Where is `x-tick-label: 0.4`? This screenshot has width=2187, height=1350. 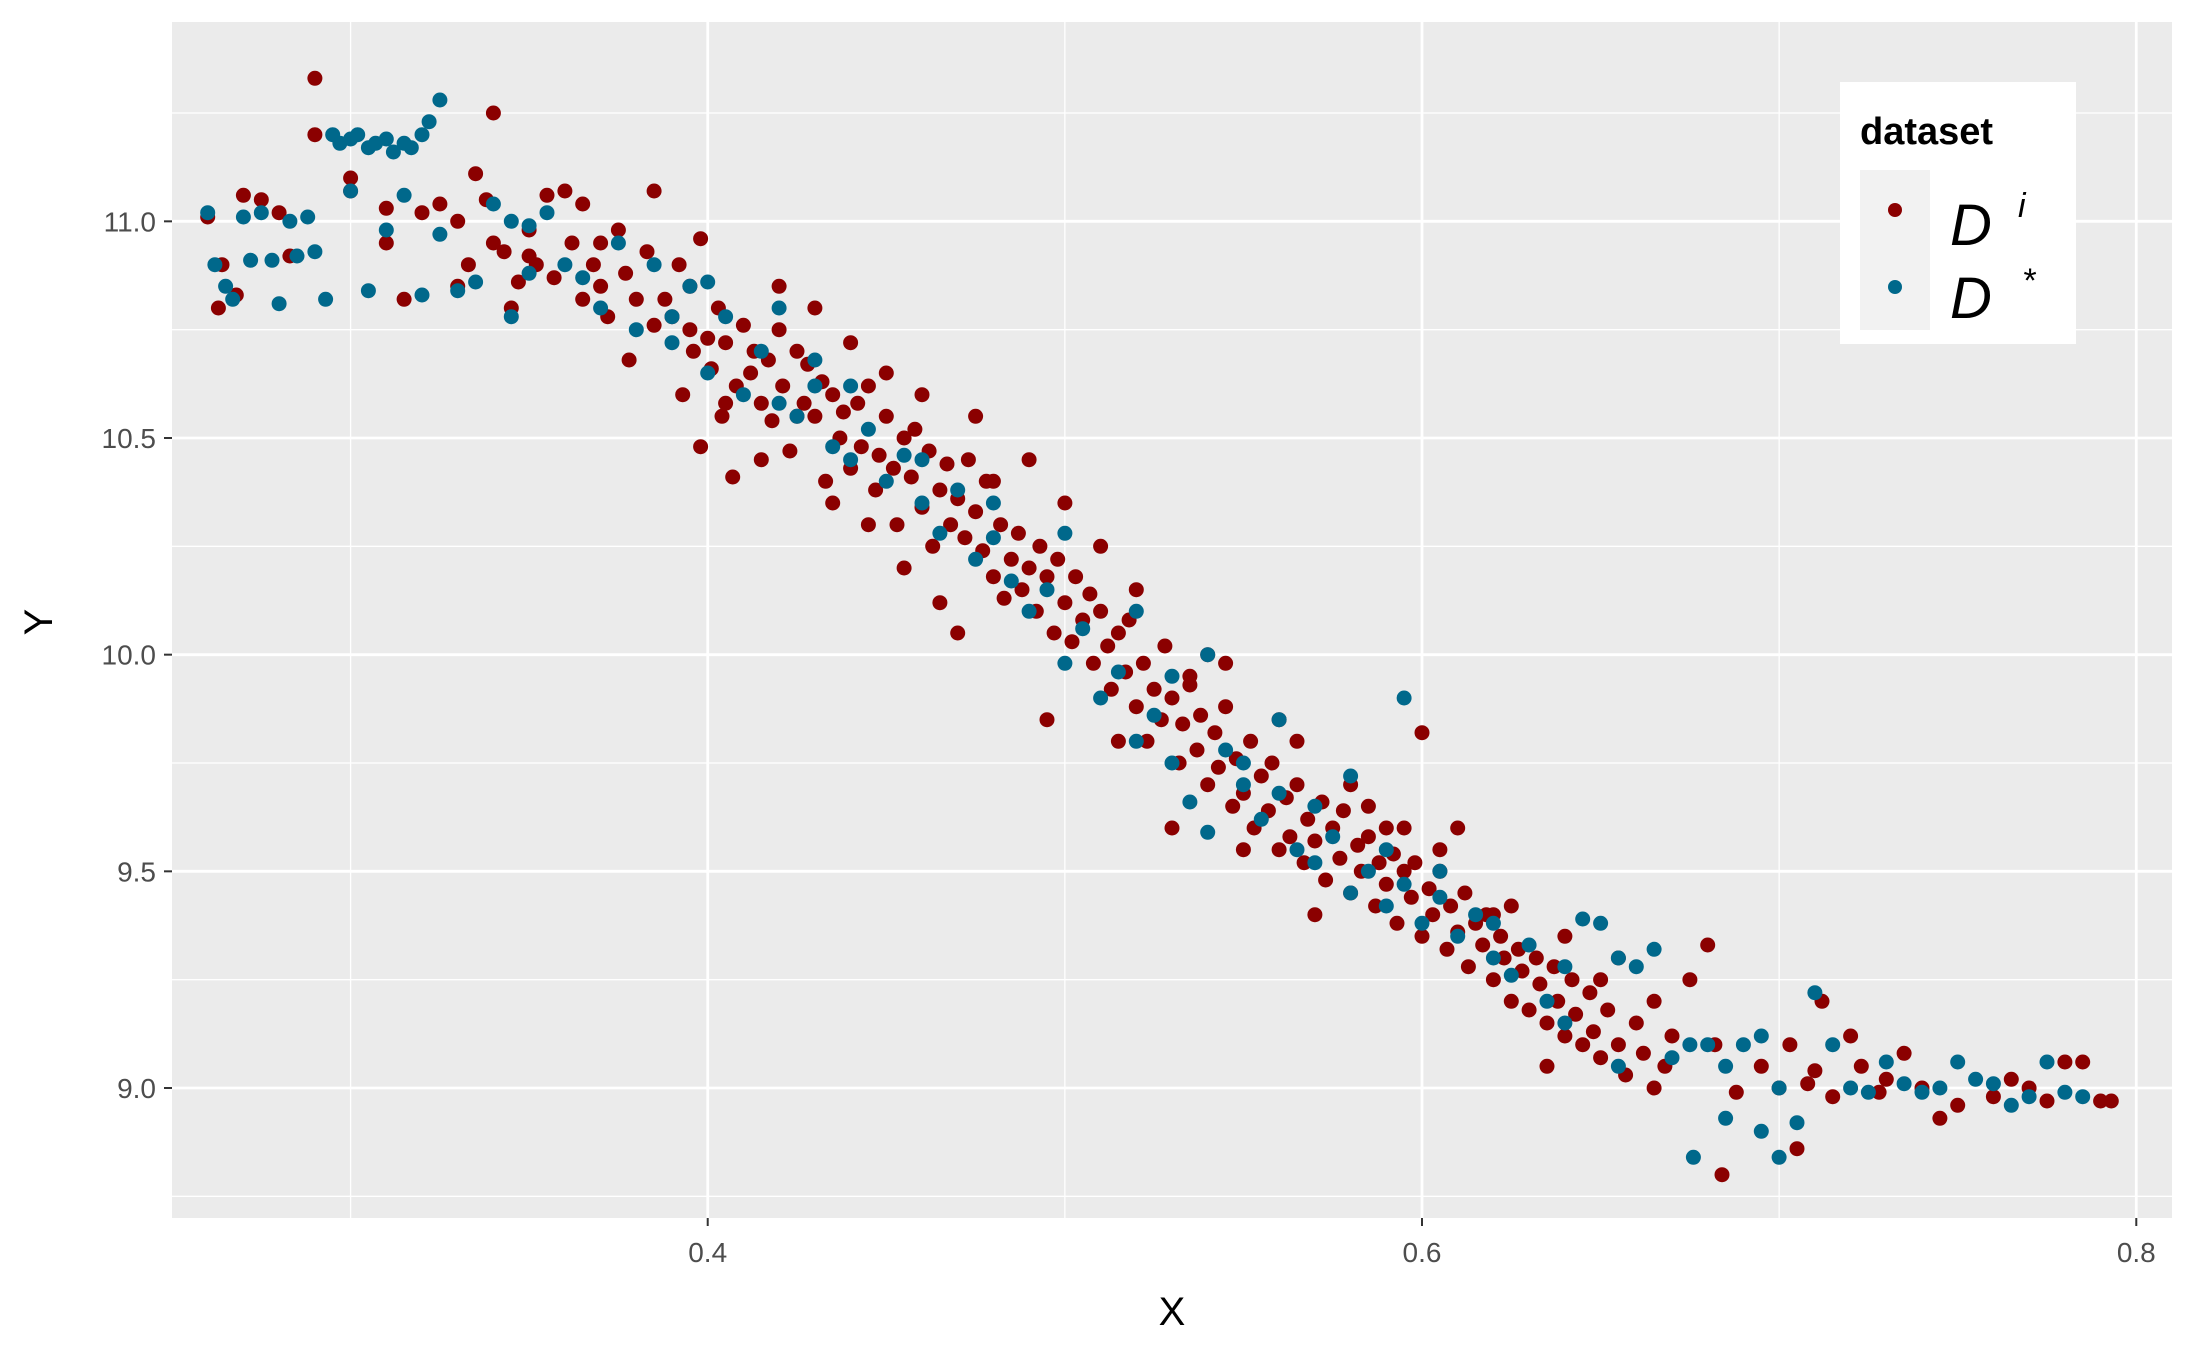
x-tick-label: 0.4 is located at coordinates (707, 1252).